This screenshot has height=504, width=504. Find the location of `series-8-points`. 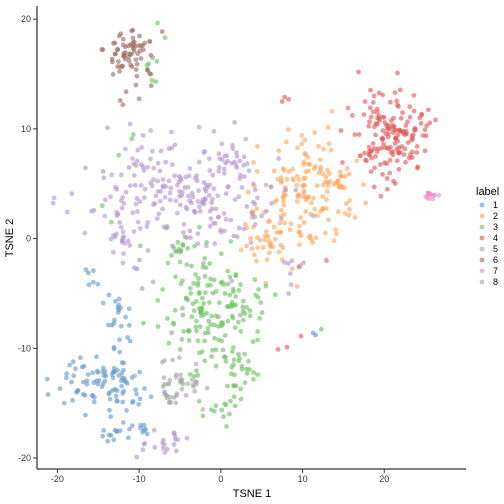

series-8-points is located at coordinates (171, 383).